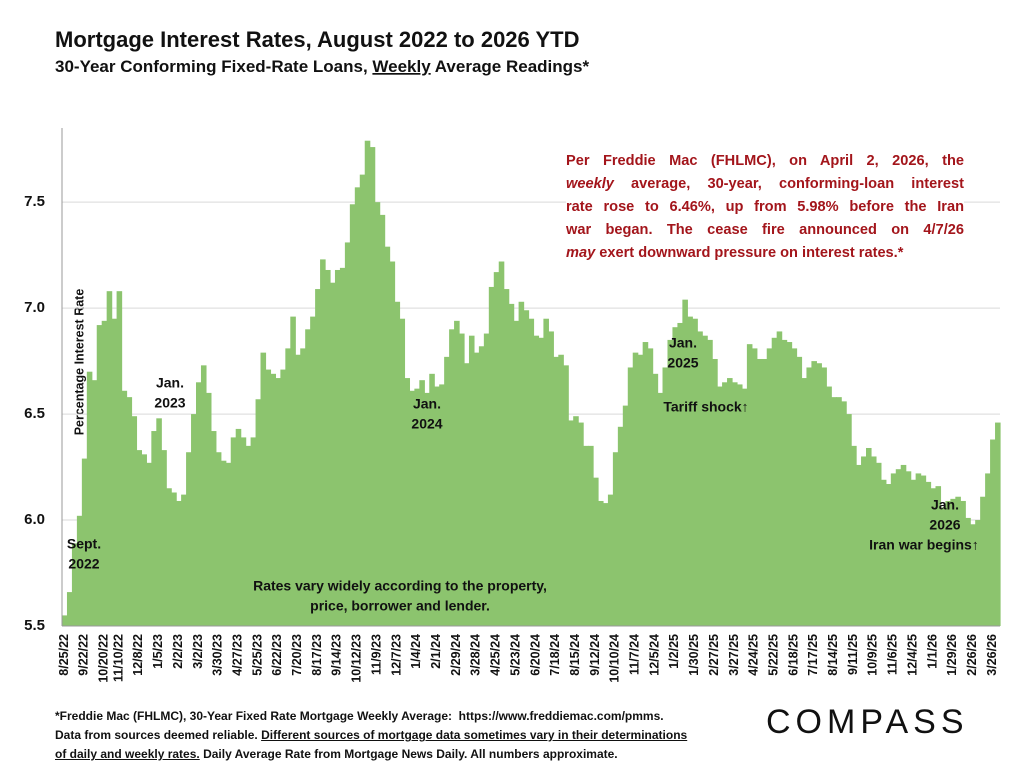 Image resolution: width=1024 pixels, height=768 pixels. Describe the element at coordinates (218, 655) in the screenshot. I see `x-tick-label: 3/30/23` at that location.